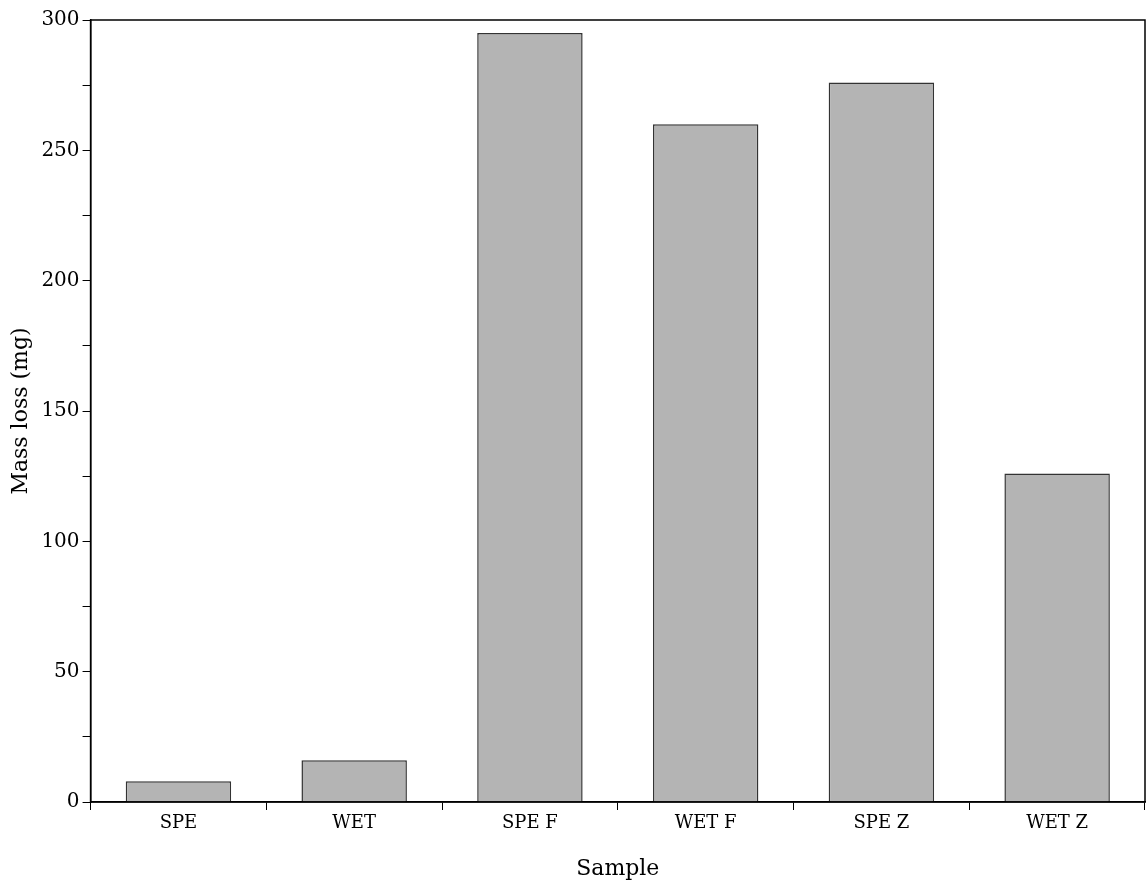 The width and height of the screenshot is (1147, 892). I want to click on y-tick-label: 150, so click(60, 409).